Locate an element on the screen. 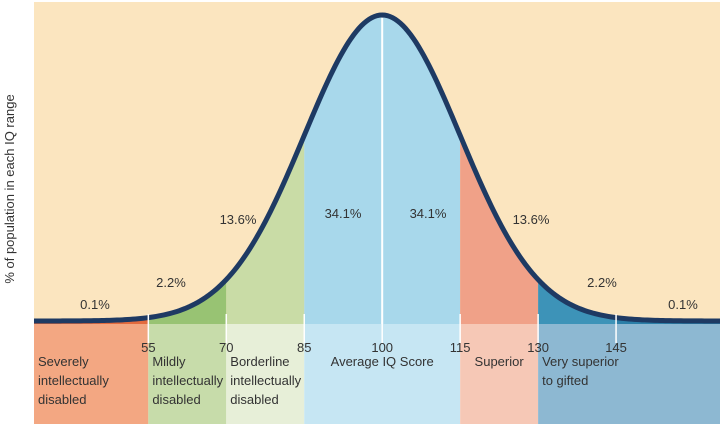 This screenshot has height=436, width=720. category-label-severe-line-2: disabled is located at coordinates (62, 399).